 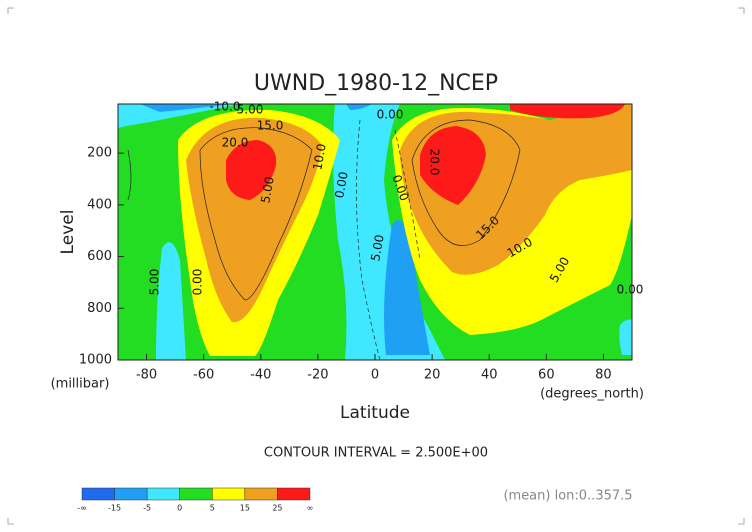 I want to click on colorbar-label: ∞, so click(x=310, y=508).